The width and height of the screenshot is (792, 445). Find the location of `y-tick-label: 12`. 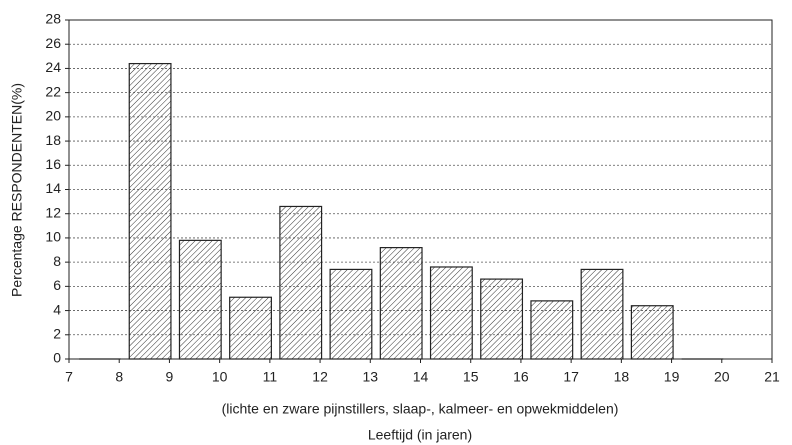

y-tick-label: 12 is located at coordinates (53, 212).